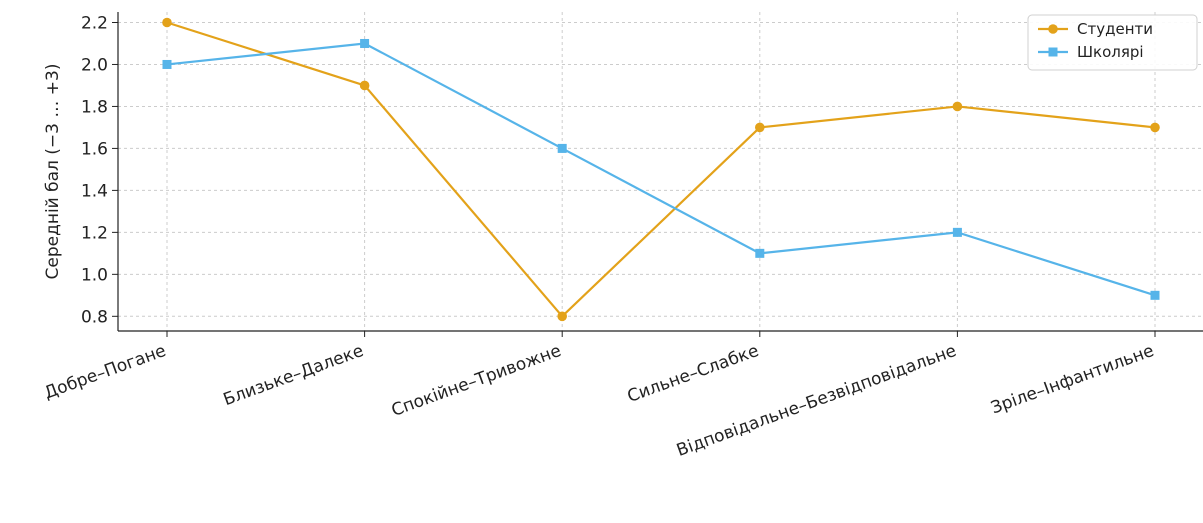 The width and height of the screenshot is (1203, 523). I want to click on y-tick-label: 2.0, so click(94, 65).